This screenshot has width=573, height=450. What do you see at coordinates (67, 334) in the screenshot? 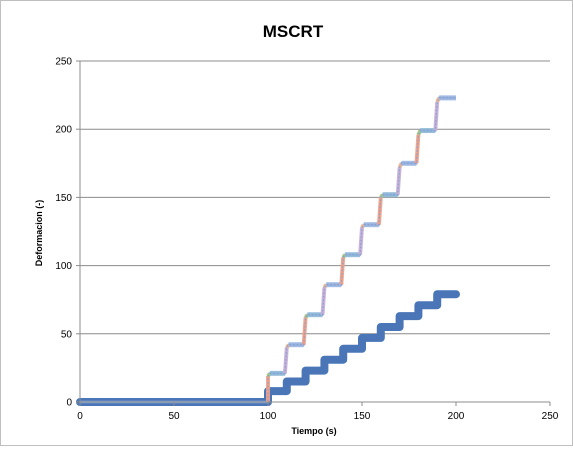
I see `y-tick-label: 50` at bounding box center [67, 334].